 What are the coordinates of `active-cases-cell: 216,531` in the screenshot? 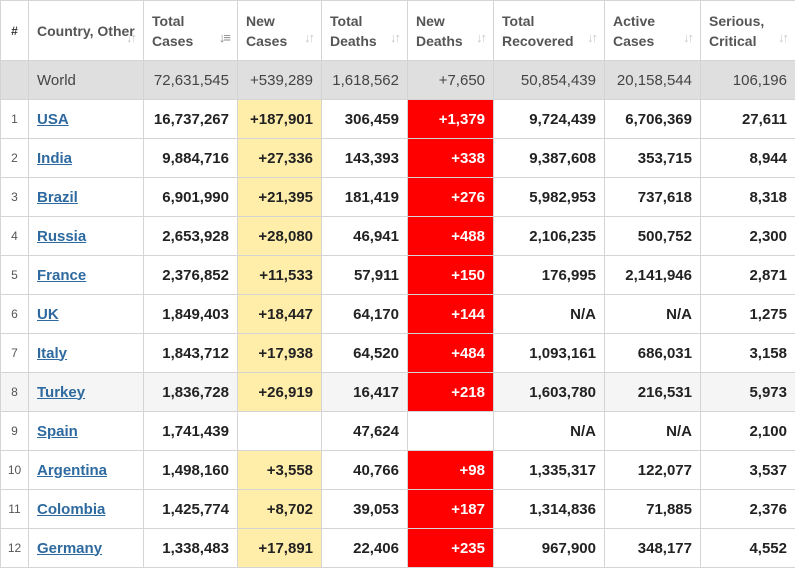 It's located at (652, 392).